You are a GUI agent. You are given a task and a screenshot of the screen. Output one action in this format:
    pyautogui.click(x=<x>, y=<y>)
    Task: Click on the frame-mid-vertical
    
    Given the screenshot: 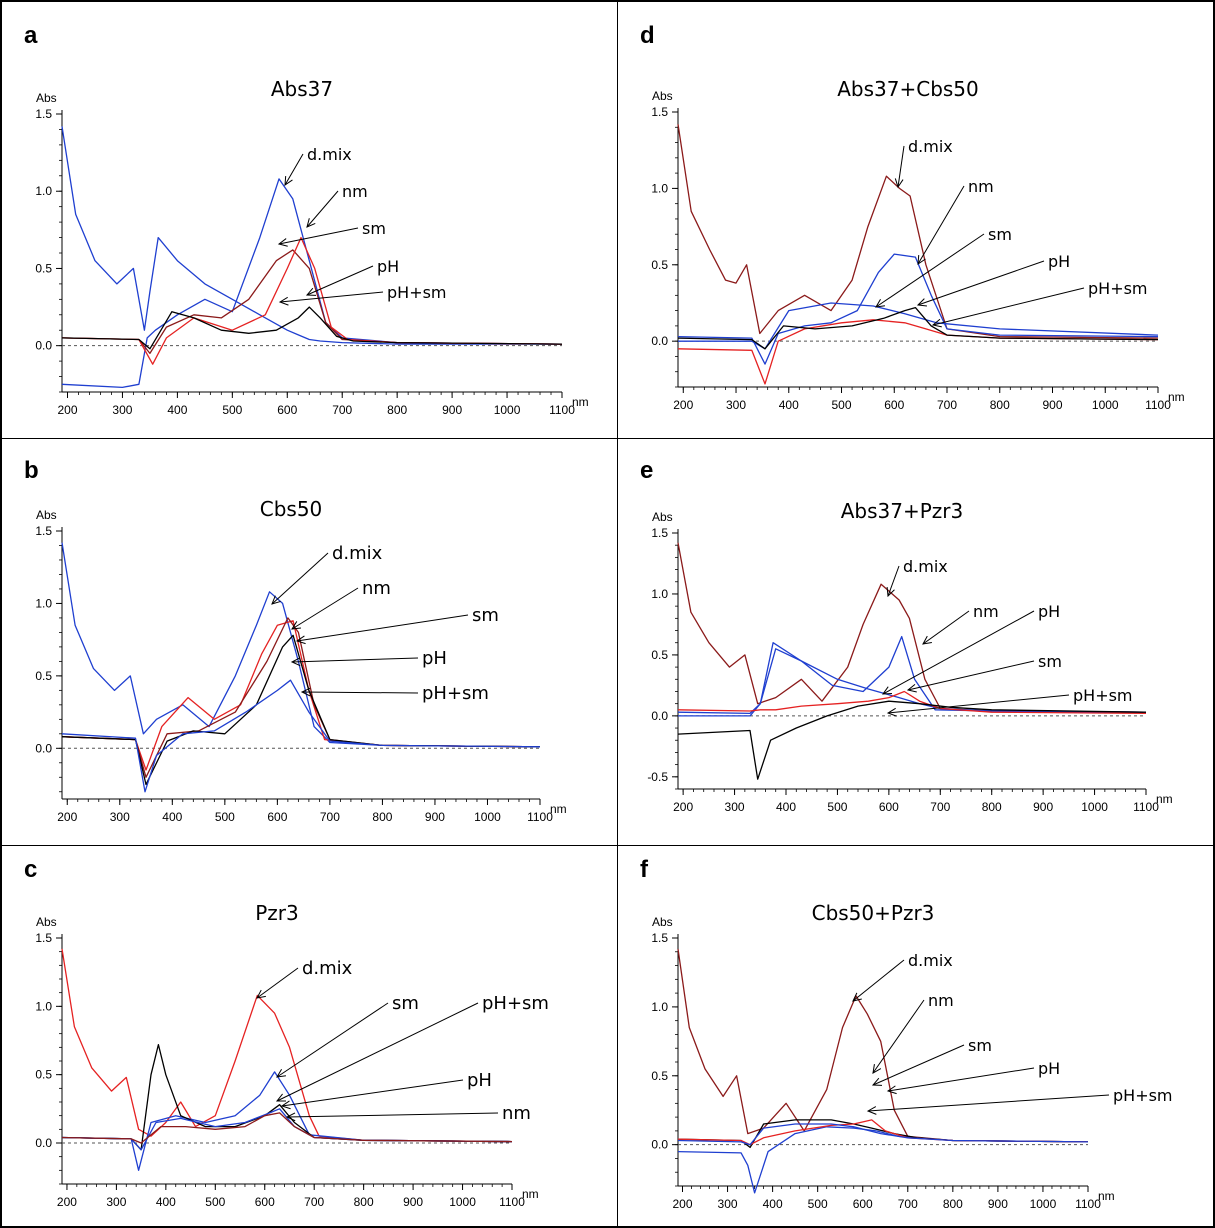 What is the action you would take?
    pyautogui.click(x=617, y=614)
    